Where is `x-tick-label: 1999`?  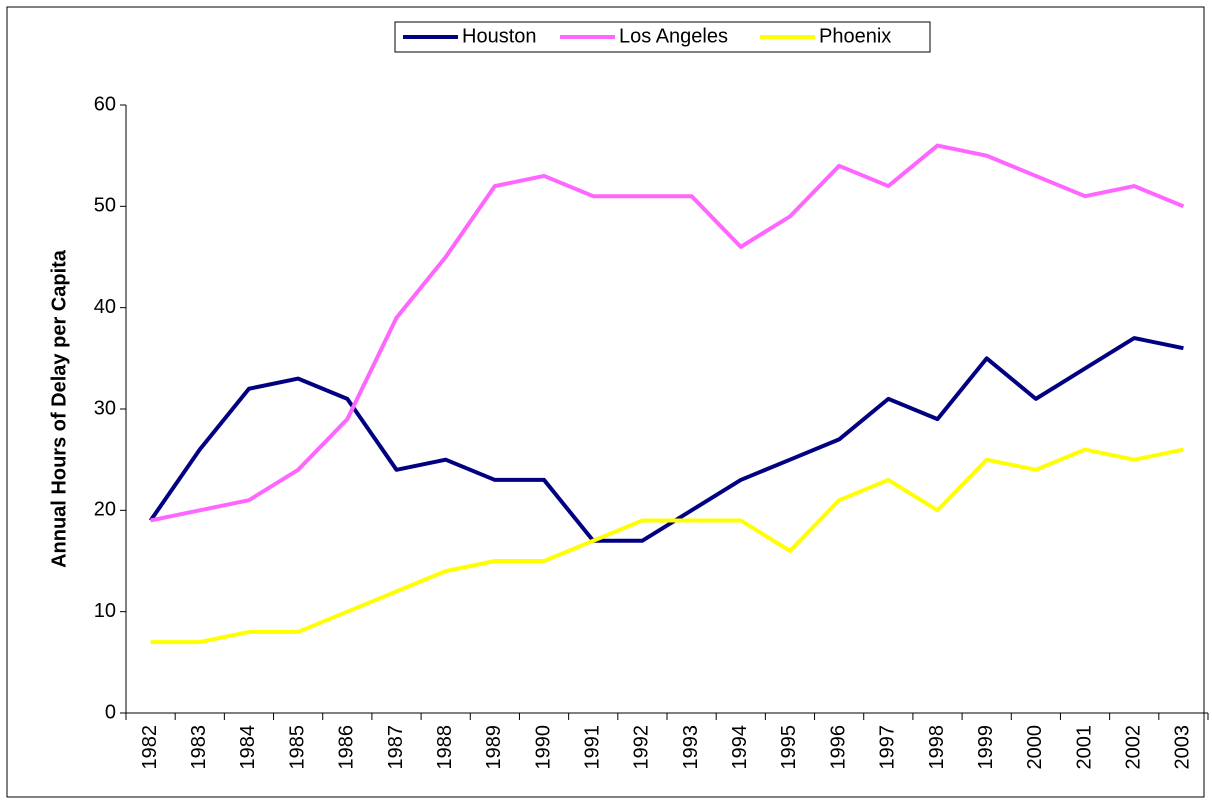
x-tick-label: 1999 is located at coordinates (986, 747).